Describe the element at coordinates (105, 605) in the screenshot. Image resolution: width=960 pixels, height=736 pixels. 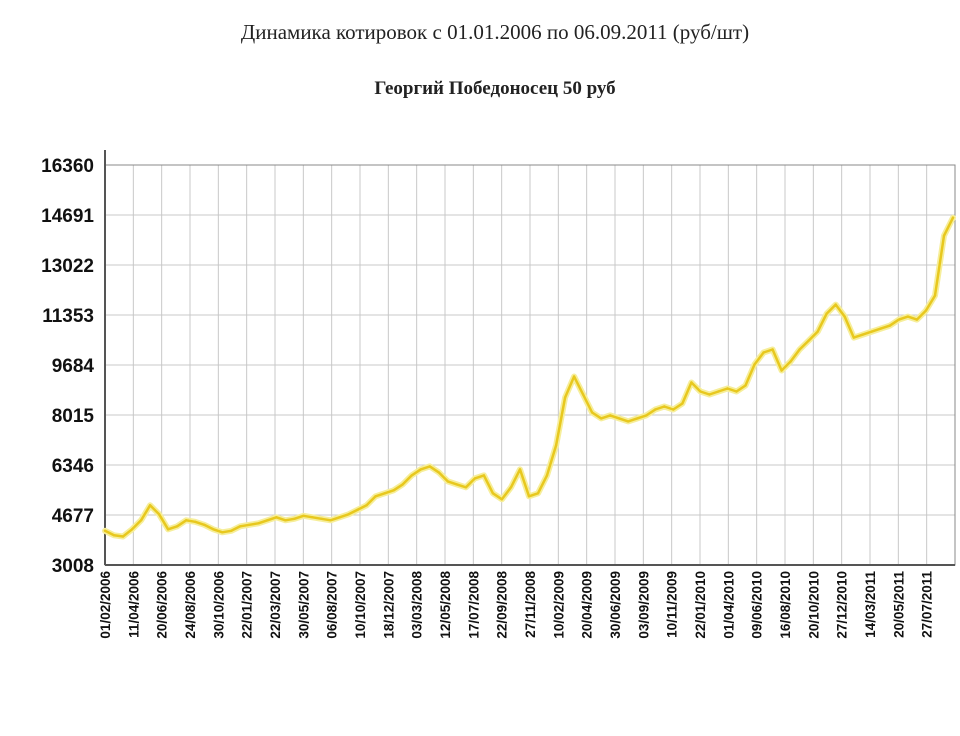
I see `x-tick-label: 01/02/2006` at that location.